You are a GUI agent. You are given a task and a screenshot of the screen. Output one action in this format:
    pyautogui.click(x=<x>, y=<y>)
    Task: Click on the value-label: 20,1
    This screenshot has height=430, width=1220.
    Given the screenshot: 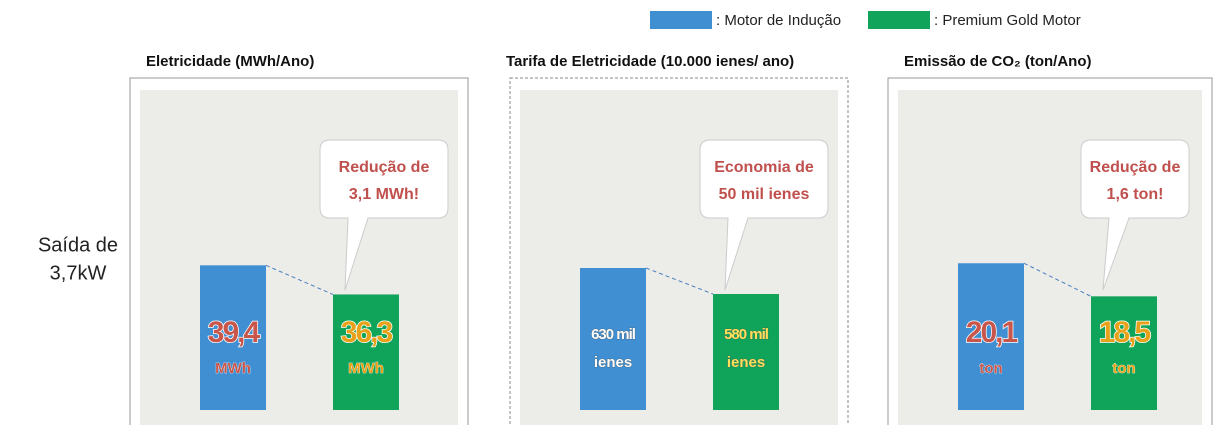 What is the action you would take?
    pyautogui.click(x=992, y=332)
    